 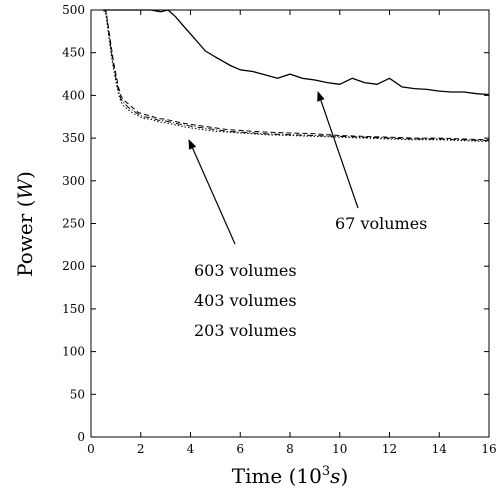 I want to click on y-axis-title-unit: W, so click(x=25, y=189).